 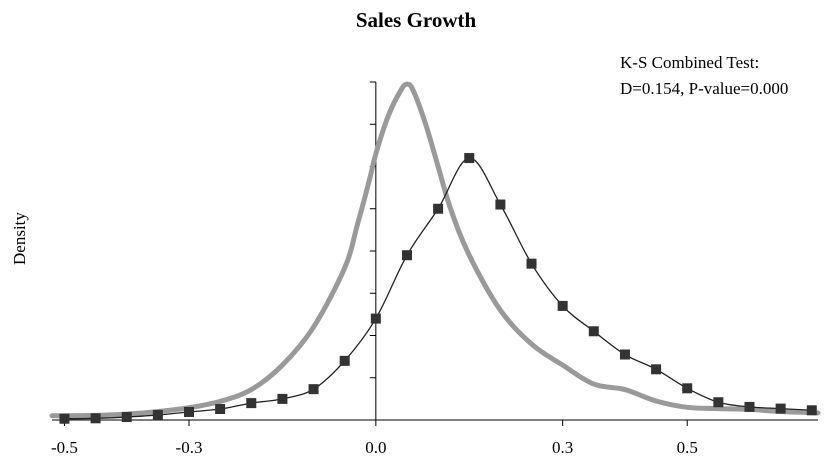 What do you see at coordinates (64, 447) in the screenshot?
I see `x-tick-label: -0.5` at bounding box center [64, 447].